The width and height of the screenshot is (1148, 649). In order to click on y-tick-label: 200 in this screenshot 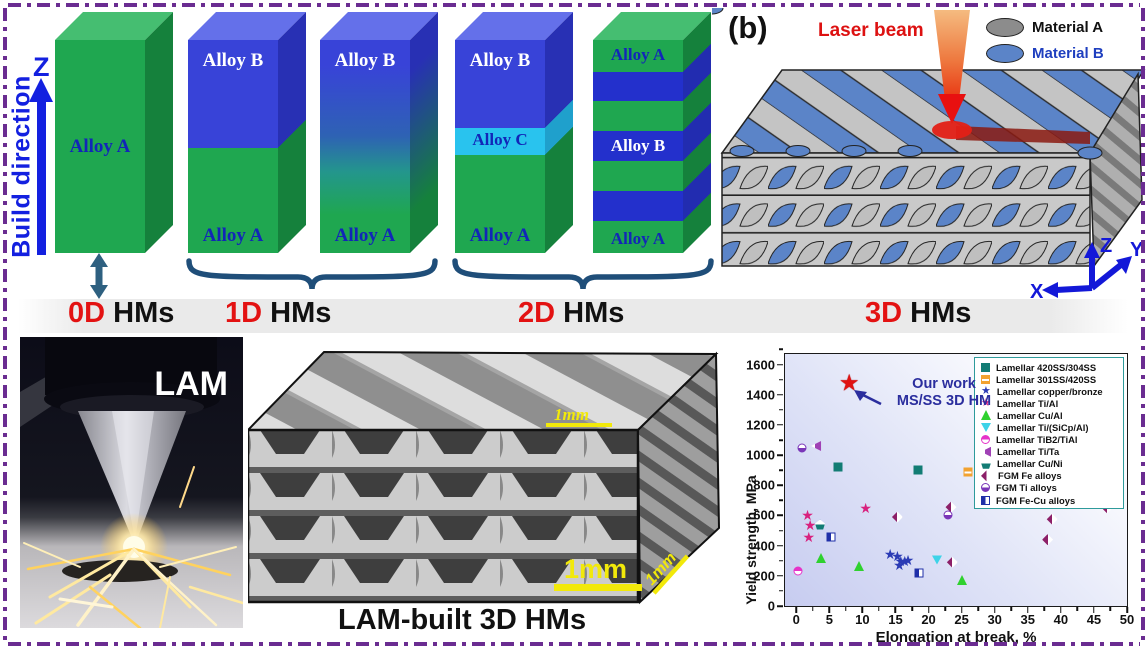, I will do `click(764, 576)`.